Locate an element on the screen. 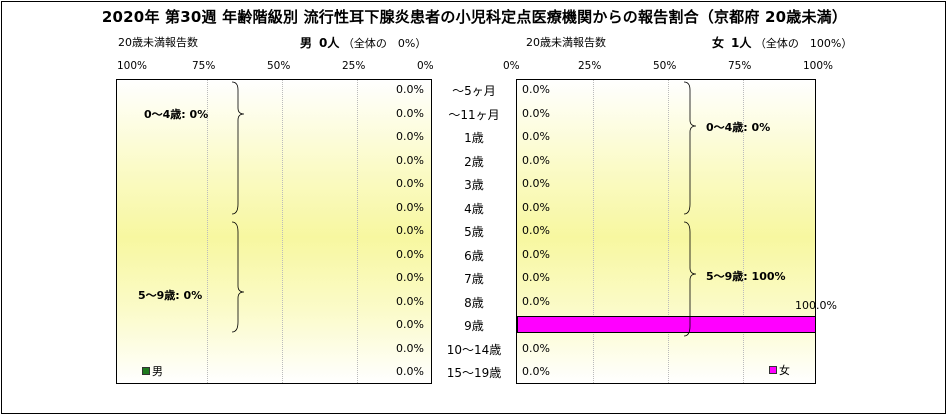 This screenshot has width=949, height=417. category-label: 1歳 is located at coordinates (474, 138).